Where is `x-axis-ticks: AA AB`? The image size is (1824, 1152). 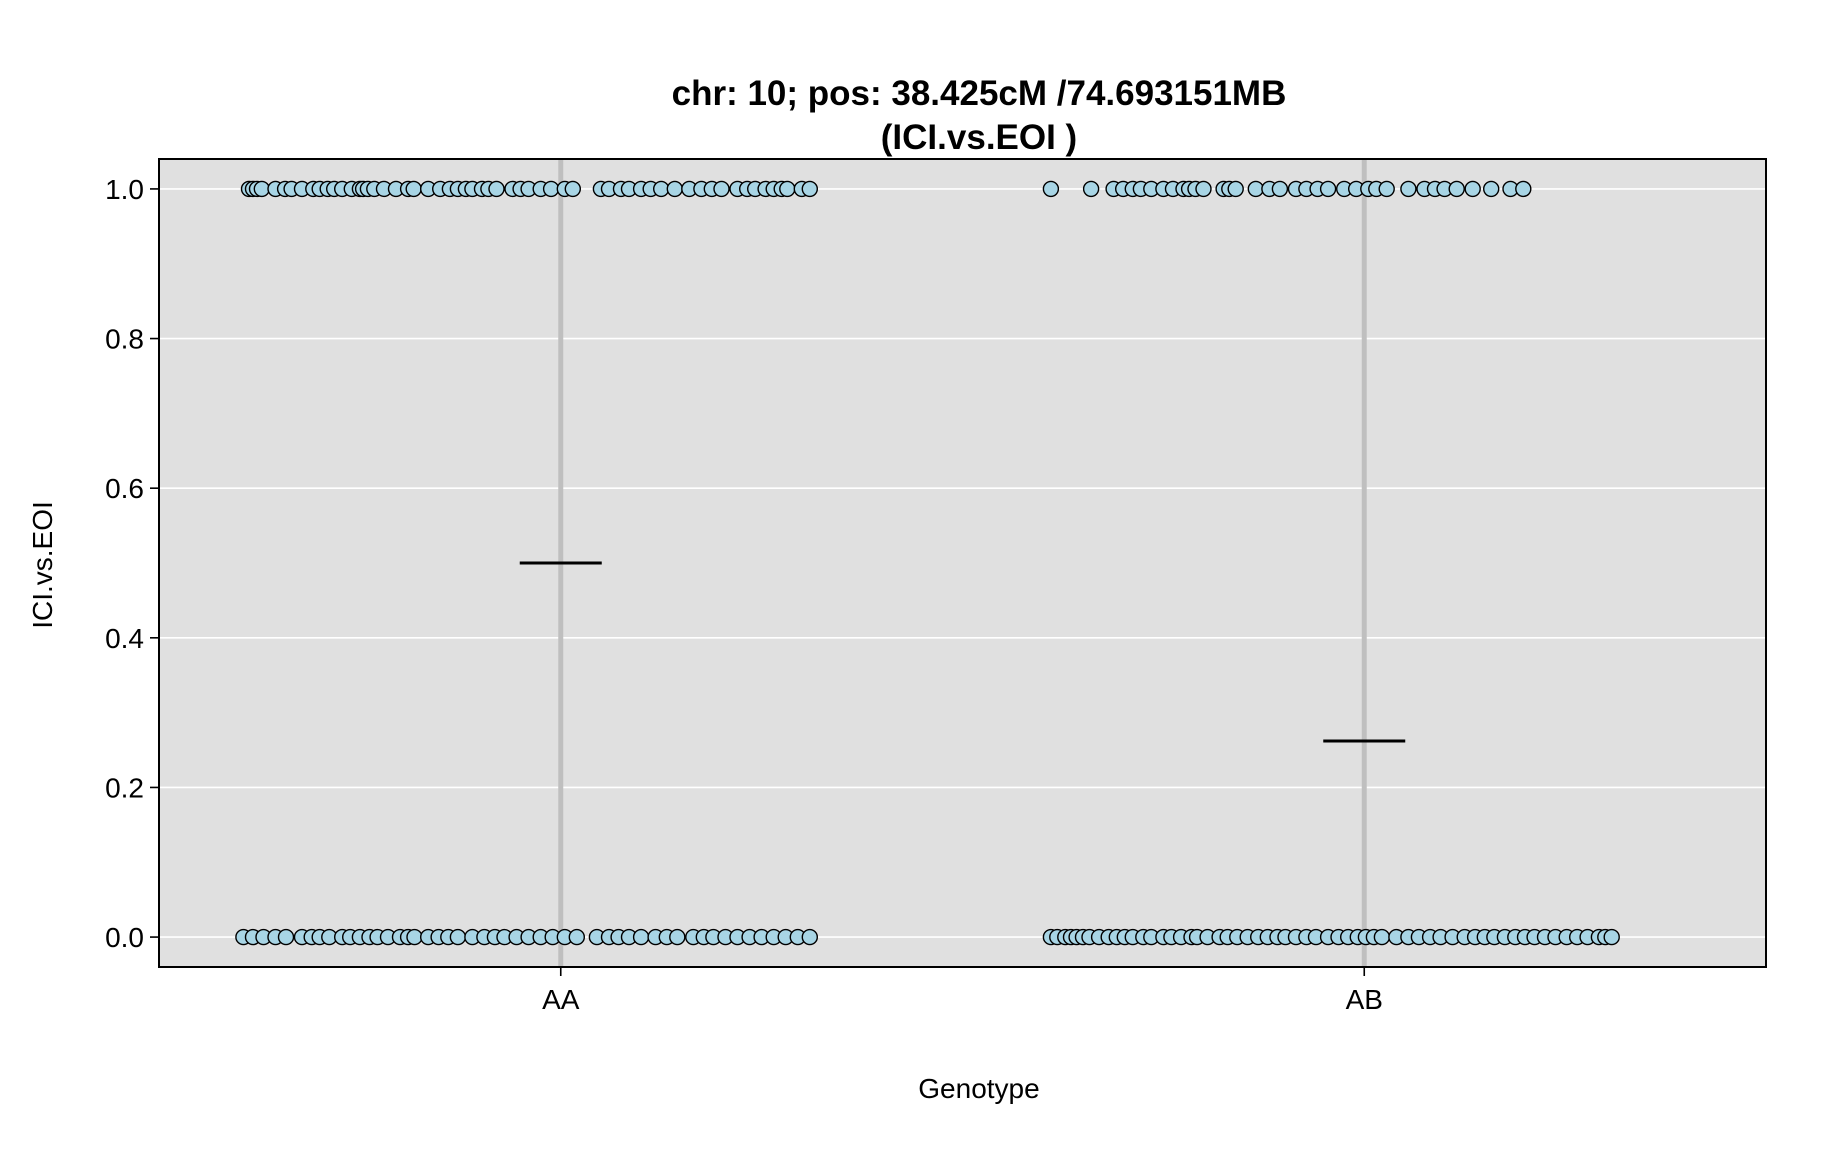 x-axis-ticks: AA AB is located at coordinates (962, 991).